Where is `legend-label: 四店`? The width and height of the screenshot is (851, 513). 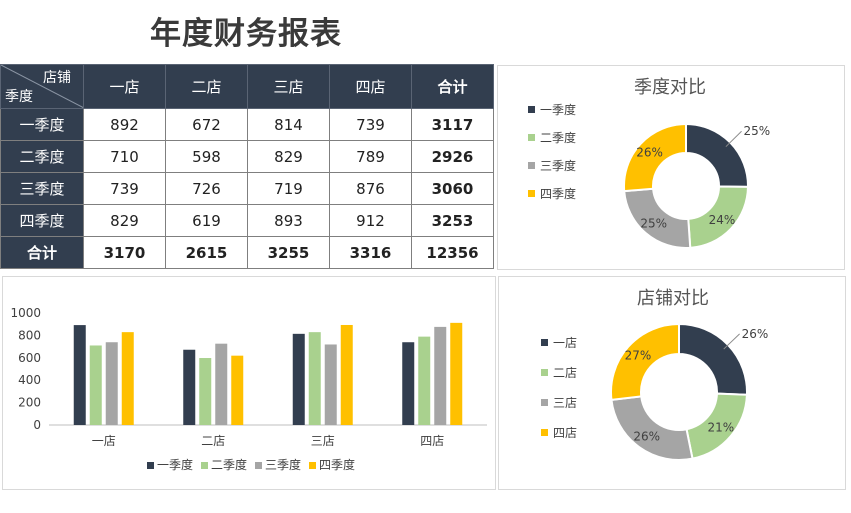 legend-label: 四店 is located at coordinates (565, 433).